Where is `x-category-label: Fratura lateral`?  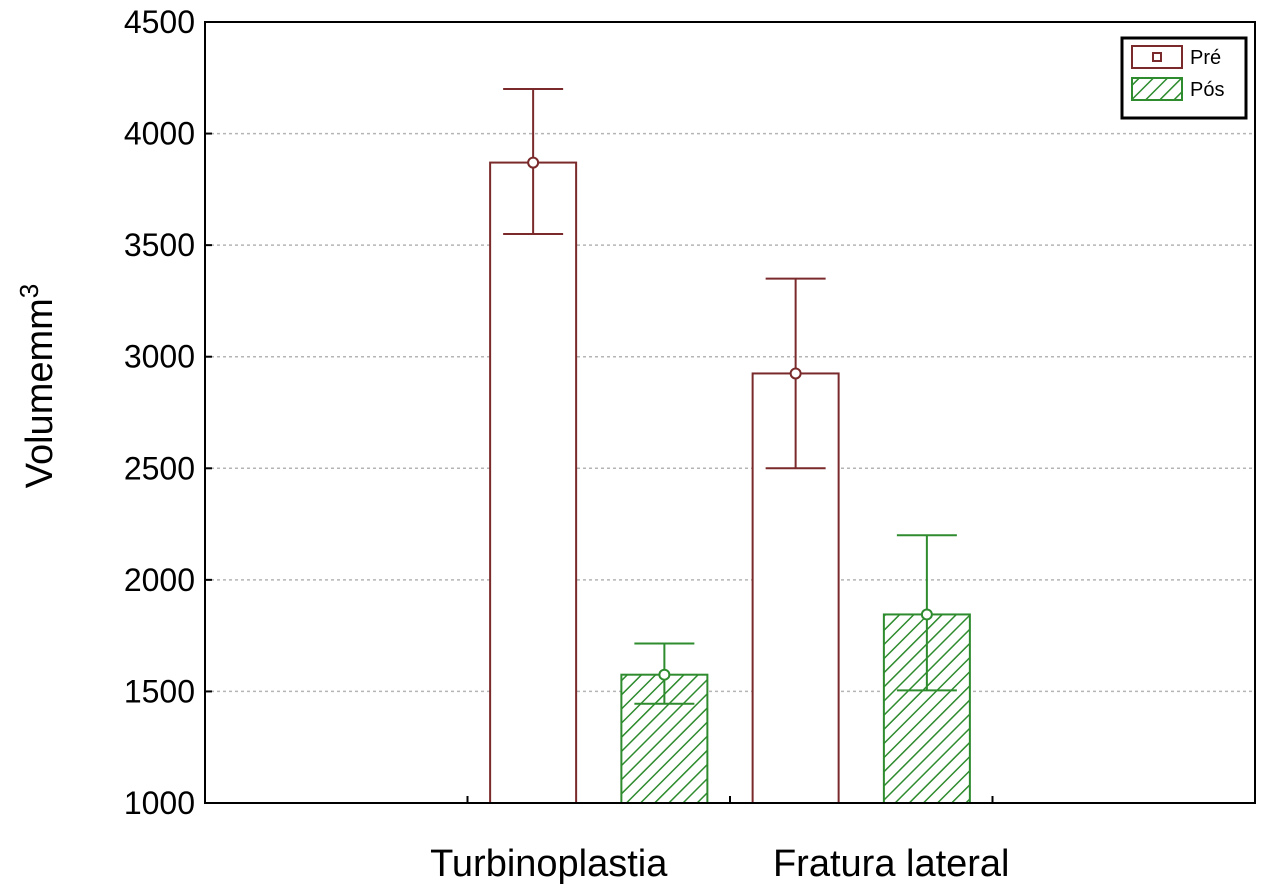
x-category-label: Fratura lateral is located at coordinates (891, 864).